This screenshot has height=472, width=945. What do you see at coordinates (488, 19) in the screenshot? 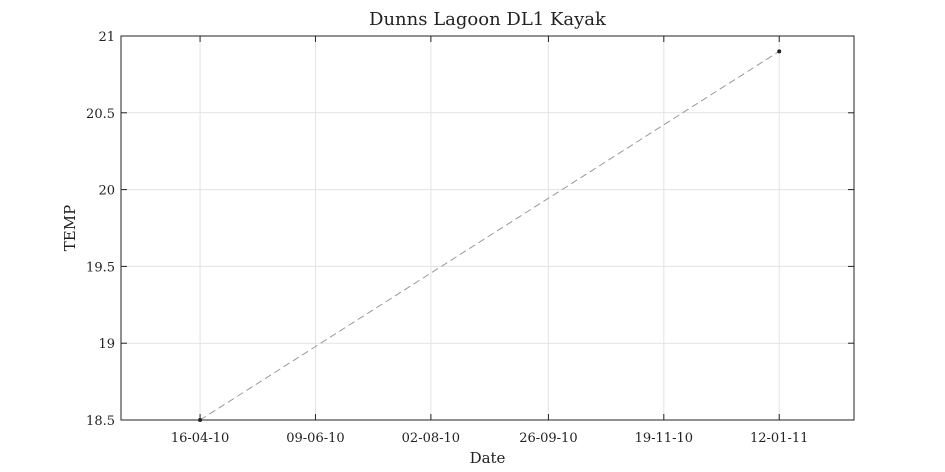
I see `chart-title: Dunns Lagoon DL1 Kayak` at bounding box center [488, 19].